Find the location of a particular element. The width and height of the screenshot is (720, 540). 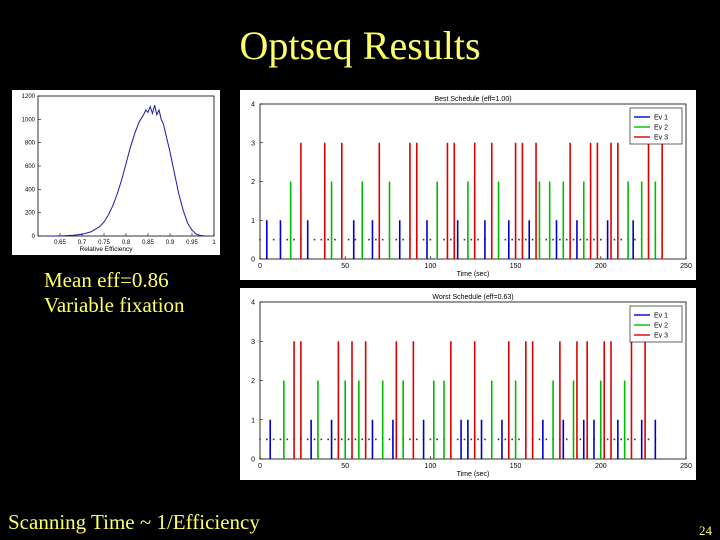

best-schedule-y-tick-label: 3 is located at coordinates (253, 143).